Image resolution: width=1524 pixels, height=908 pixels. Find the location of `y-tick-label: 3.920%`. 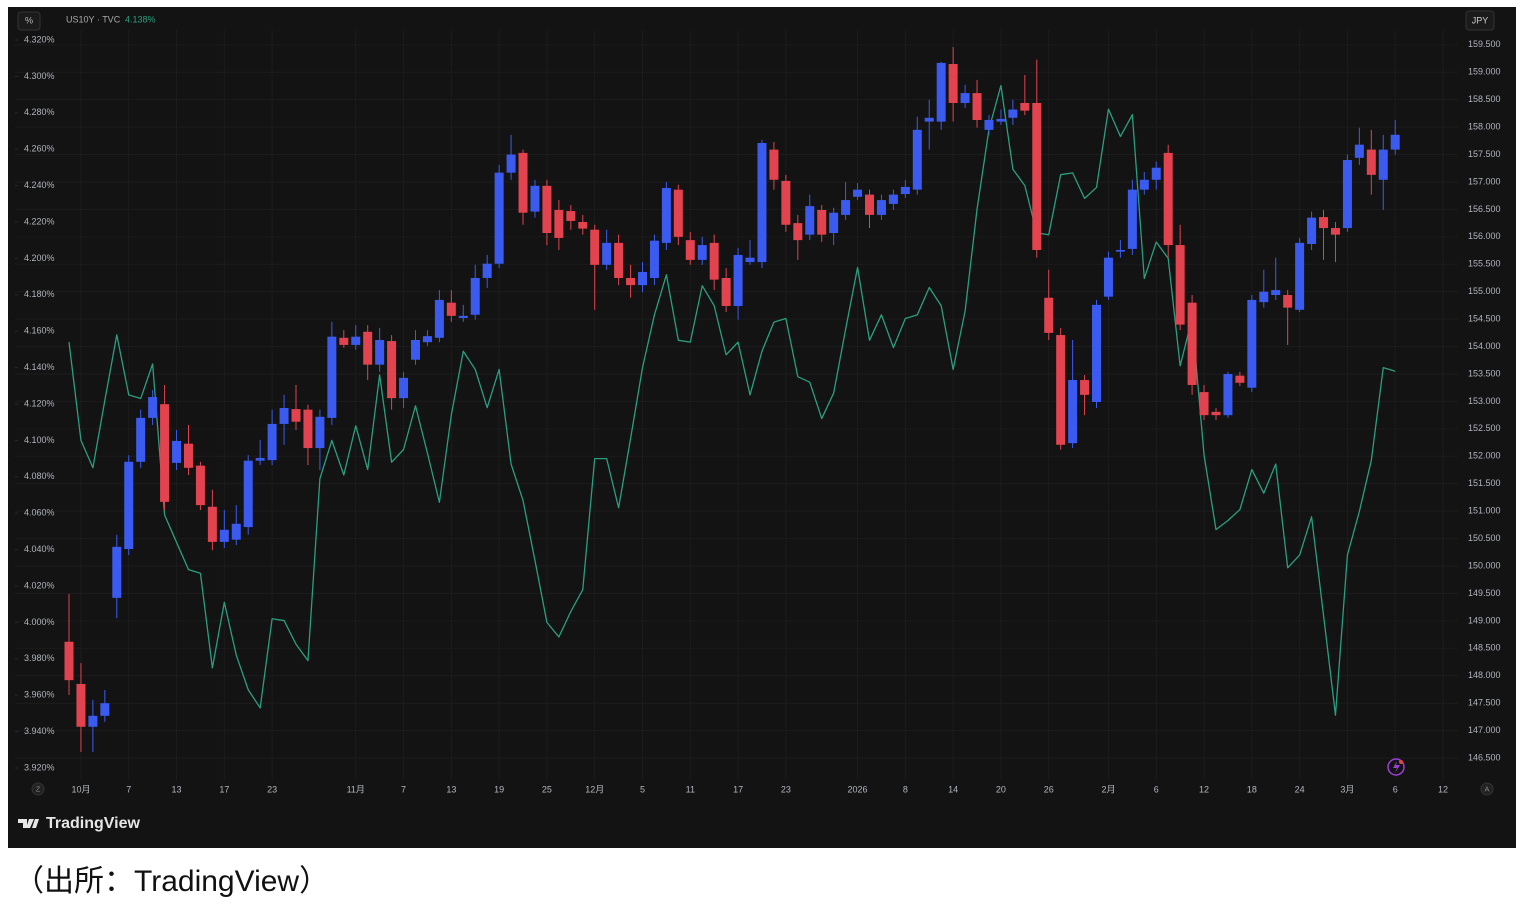

y-tick-label: 3.920% is located at coordinates (39, 767).